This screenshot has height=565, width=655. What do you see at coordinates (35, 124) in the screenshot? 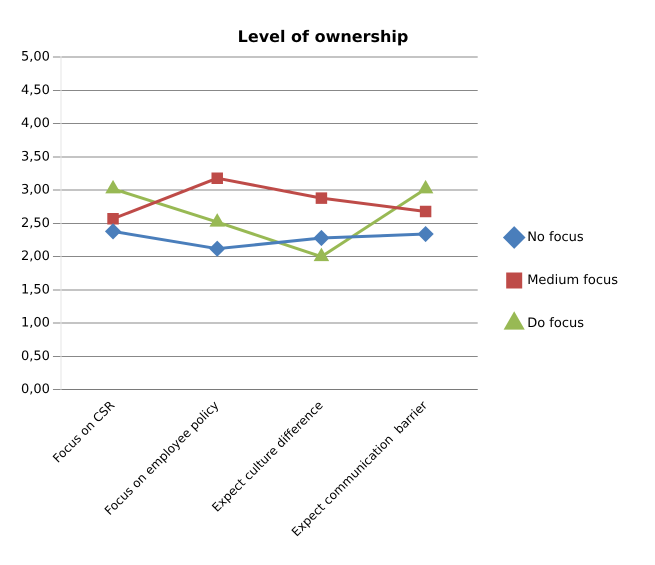
I see `y-tick-label: 4,00` at bounding box center [35, 124].